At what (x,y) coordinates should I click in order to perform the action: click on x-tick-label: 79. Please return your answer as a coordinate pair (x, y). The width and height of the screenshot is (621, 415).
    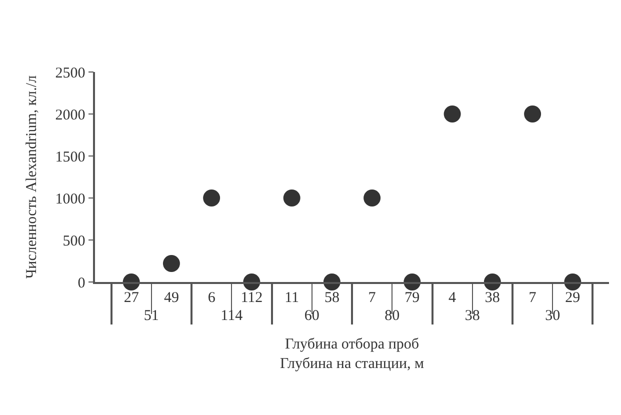
    Looking at the image, I should click on (412, 298).